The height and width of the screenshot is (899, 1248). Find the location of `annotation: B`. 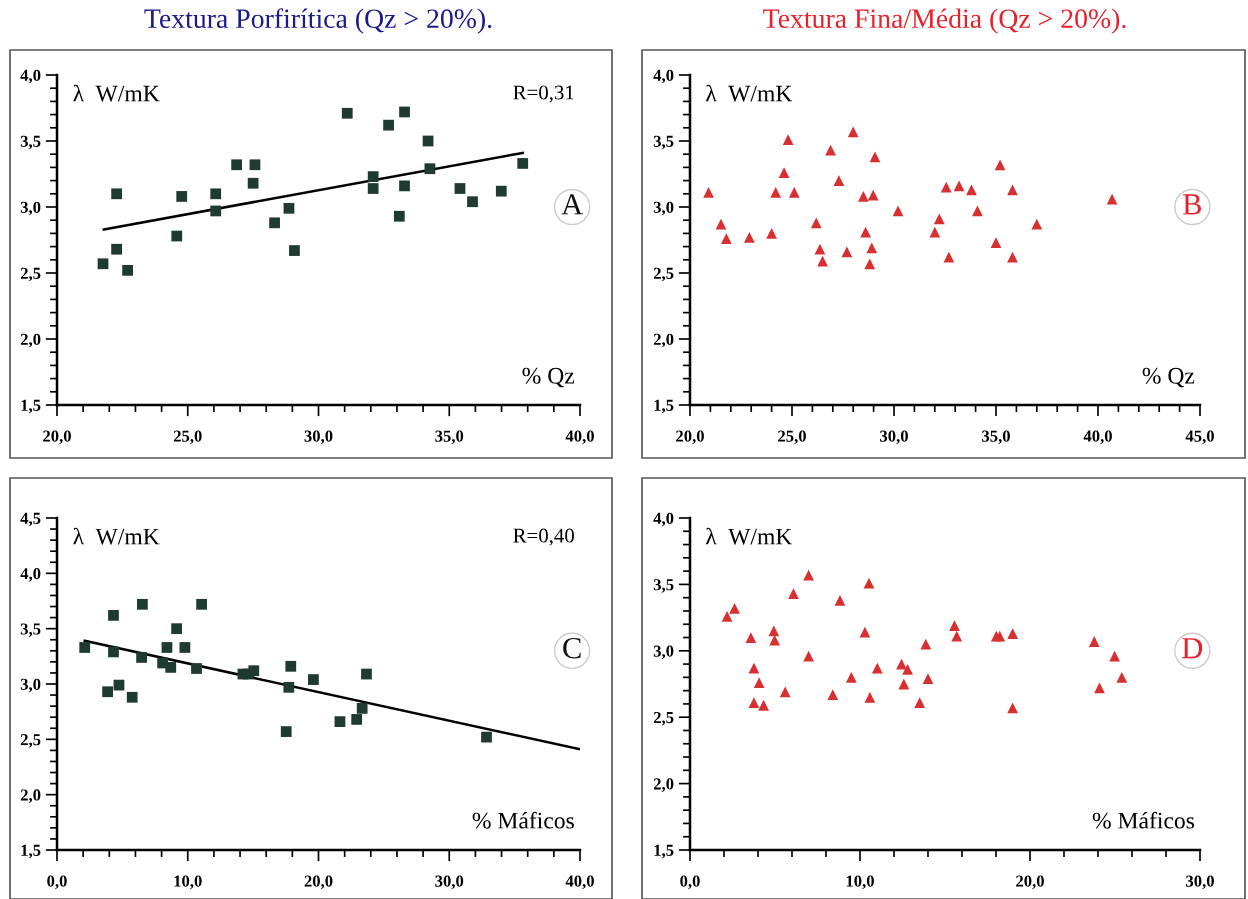

annotation: B is located at coordinates (1192, 204).